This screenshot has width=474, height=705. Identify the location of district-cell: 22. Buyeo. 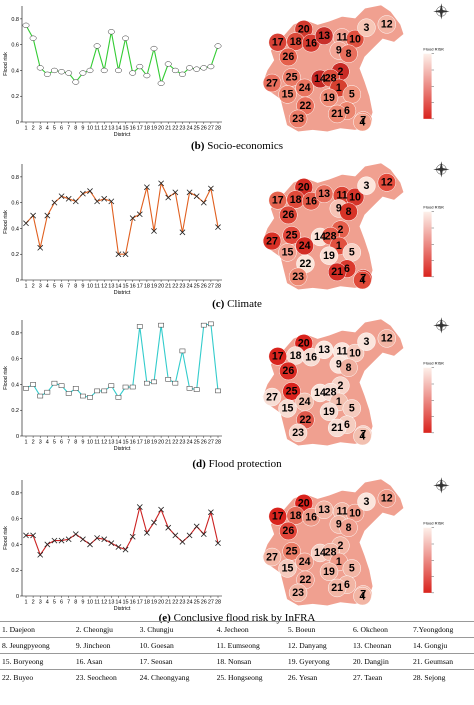
(37, 677).